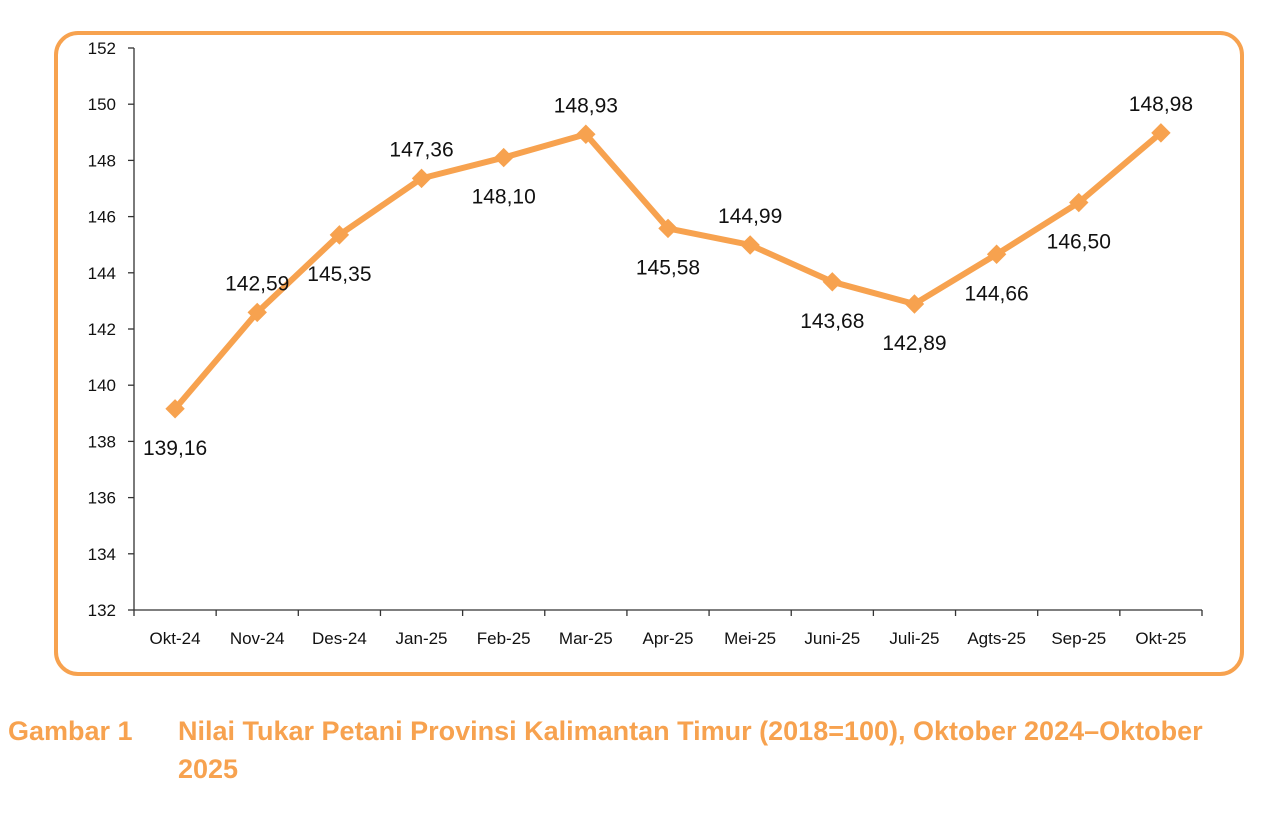 This screenshot has width=1280, height=824. I want to click on y-tick-label: 150, so click(102, 104).